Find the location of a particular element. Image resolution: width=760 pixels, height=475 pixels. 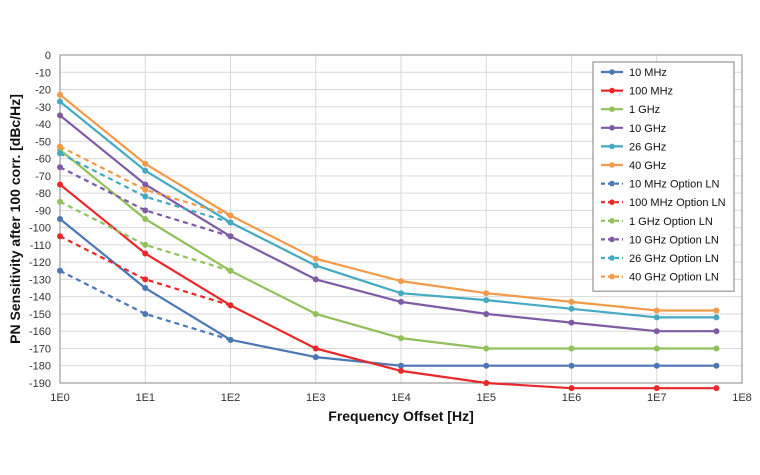

x-tick-label: 1E6 is located at coordinates (572, 398).